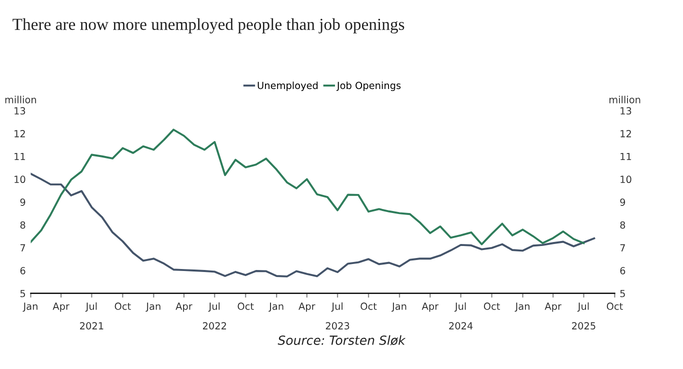  Describe the element at coordinates (23, 270) in the screenshot. I see `y-tick-label: 6` at that location.